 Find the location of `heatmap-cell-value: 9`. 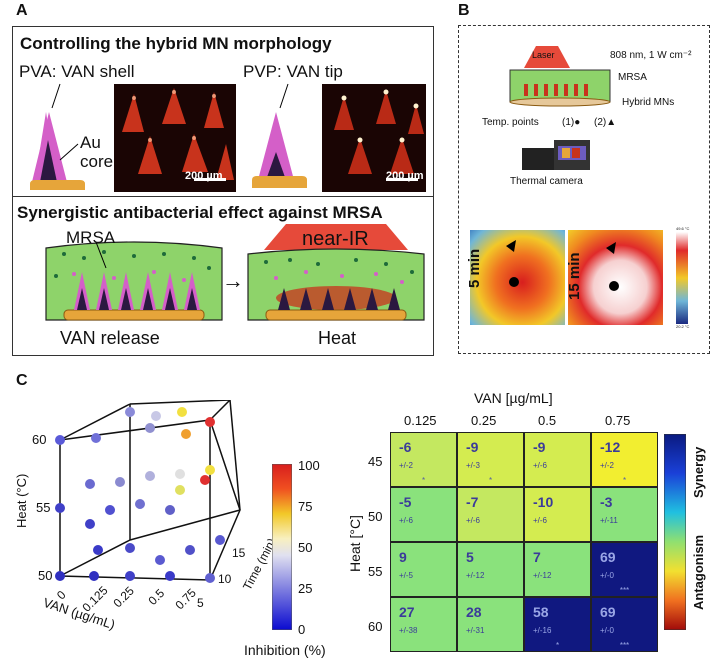

heatmap-cell-value: 9 is located at coordinates (403, 557).